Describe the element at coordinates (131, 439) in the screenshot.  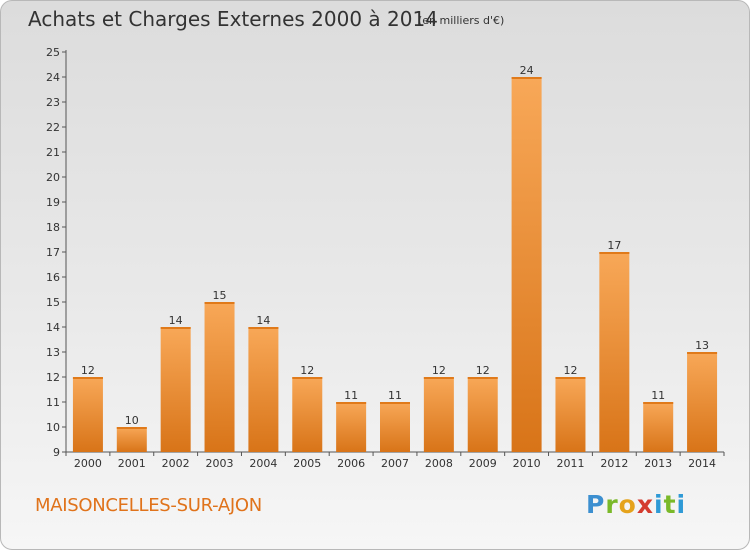
I see `bar-2001` at that location.